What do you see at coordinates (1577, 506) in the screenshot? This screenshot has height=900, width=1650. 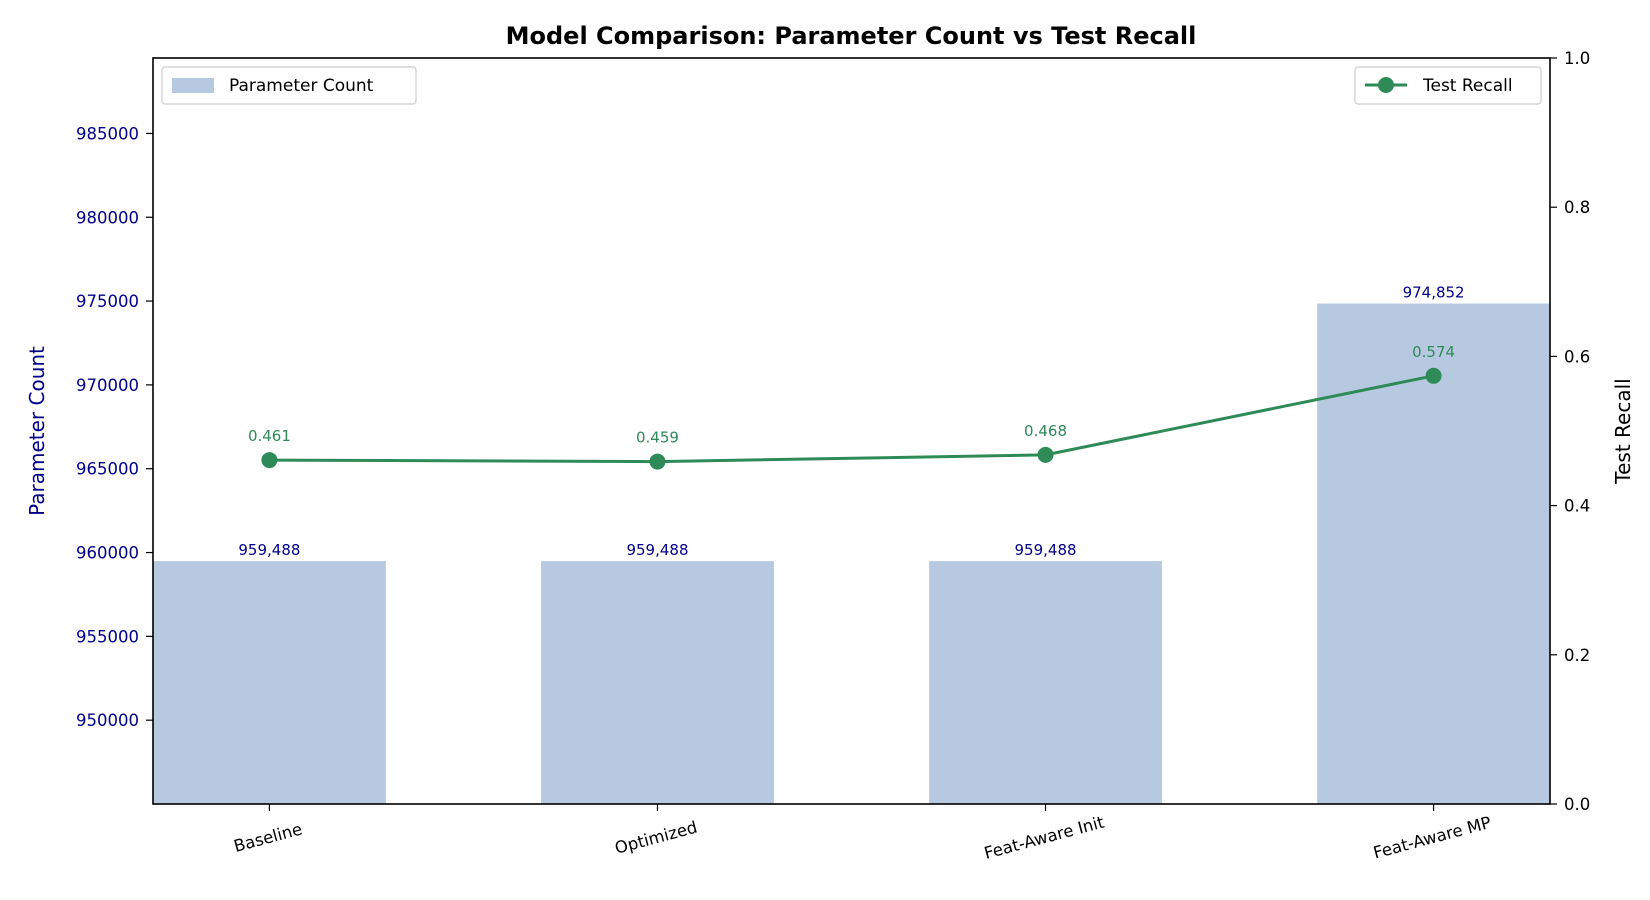 I see `y-right-tick-label: 0.4` at bounding box center [1577, 506].